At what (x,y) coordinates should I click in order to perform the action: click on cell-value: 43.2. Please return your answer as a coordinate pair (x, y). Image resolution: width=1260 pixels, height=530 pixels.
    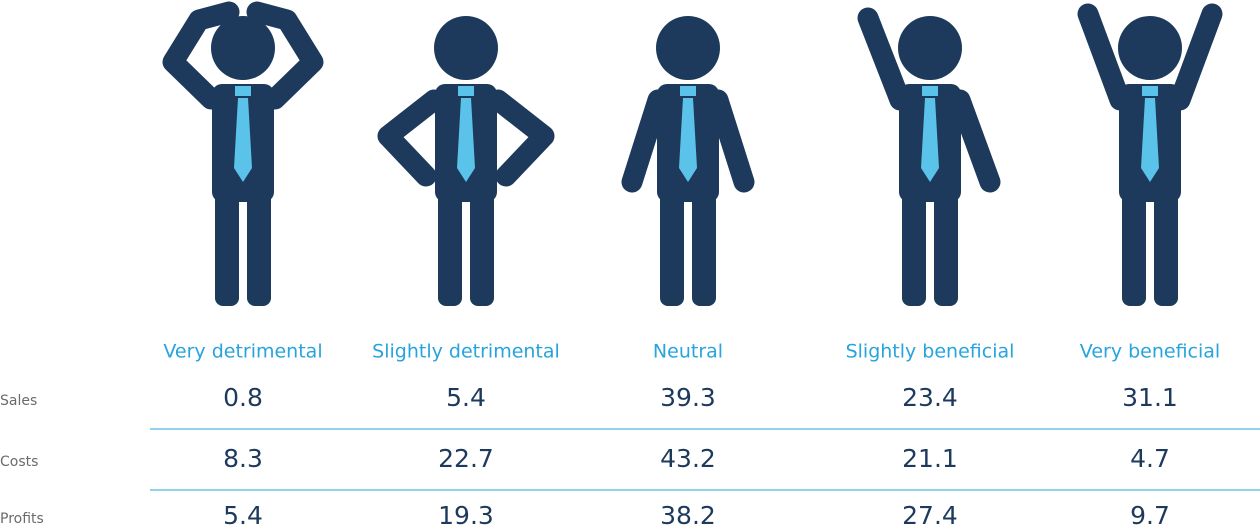
    Looking at the image, I should click on (688, 458).